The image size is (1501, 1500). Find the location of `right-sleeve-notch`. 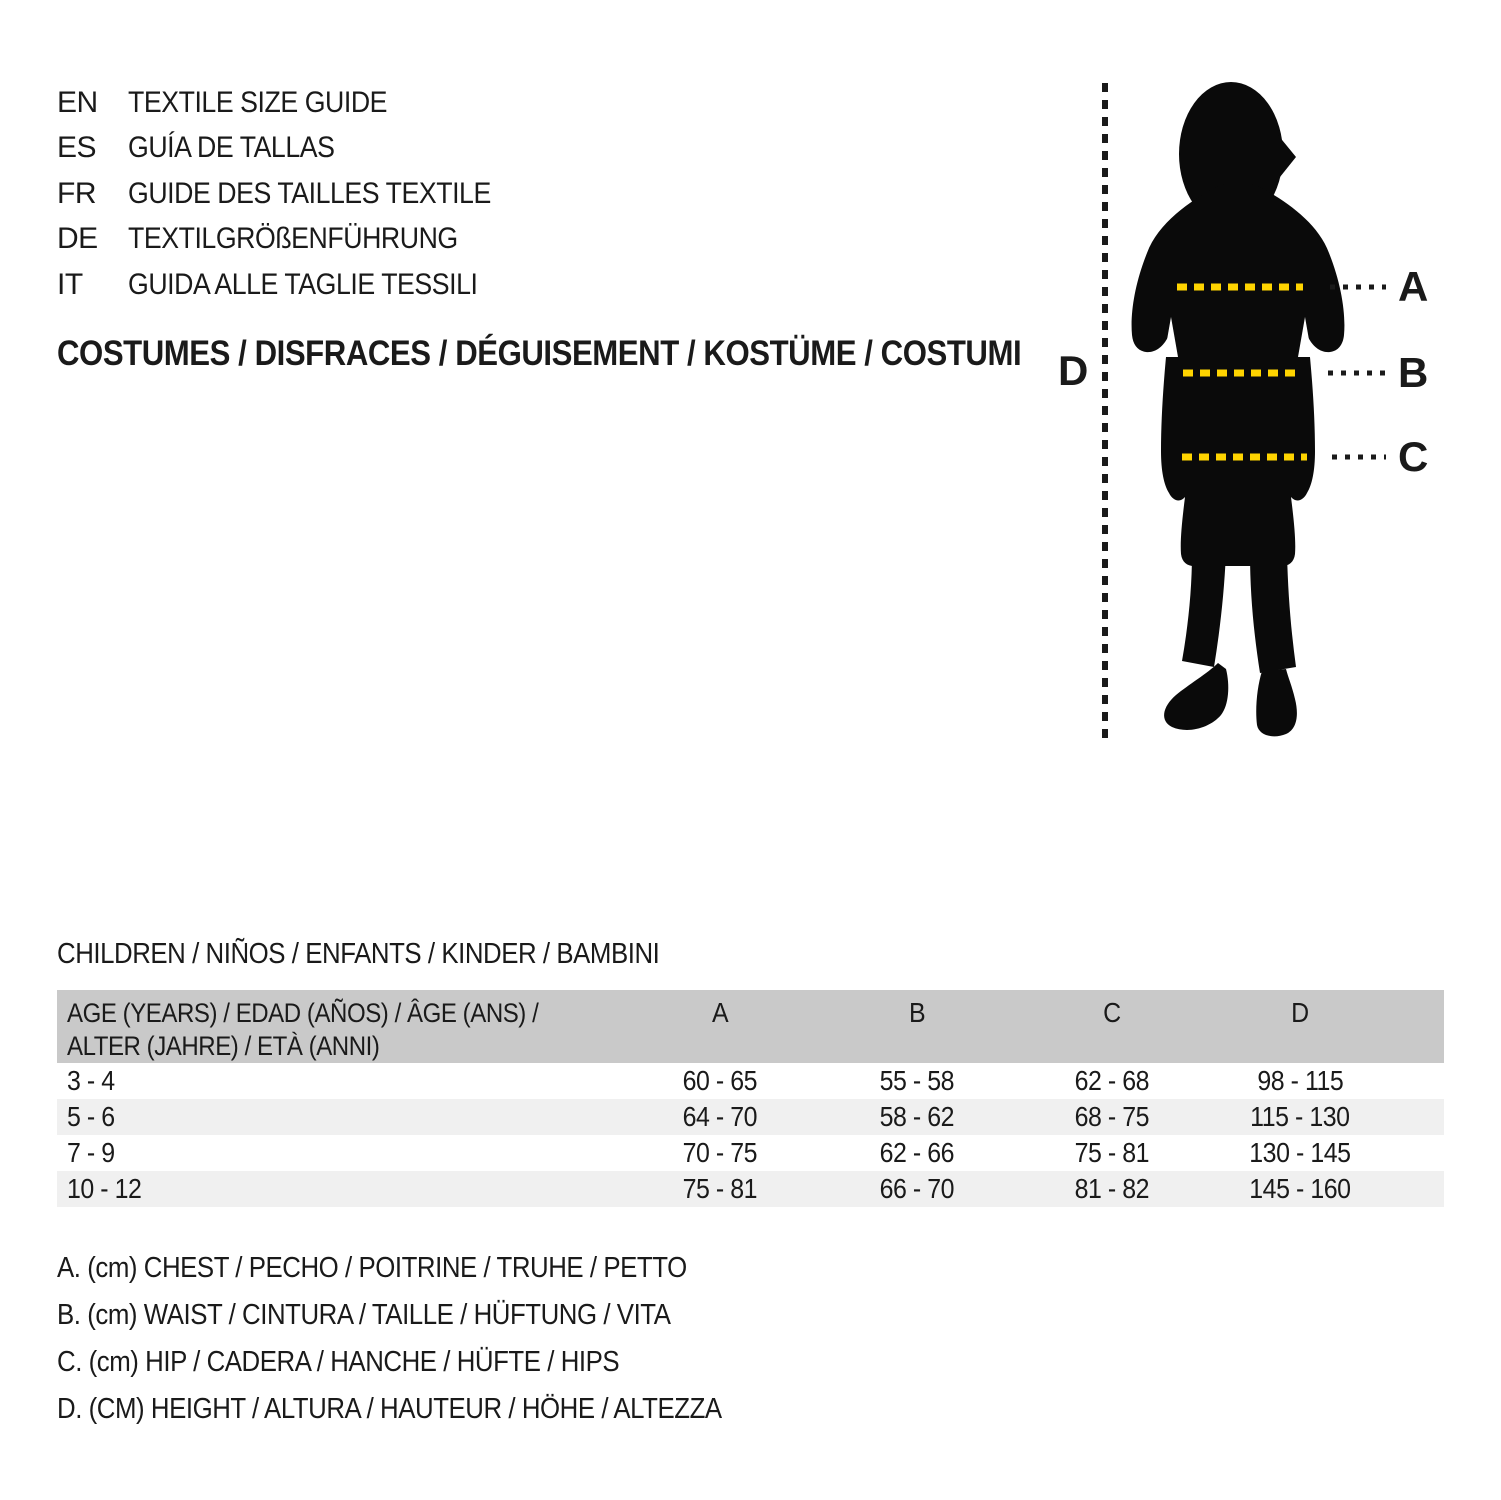

right-sleeve-notch is located at coordinates (1305, 337).